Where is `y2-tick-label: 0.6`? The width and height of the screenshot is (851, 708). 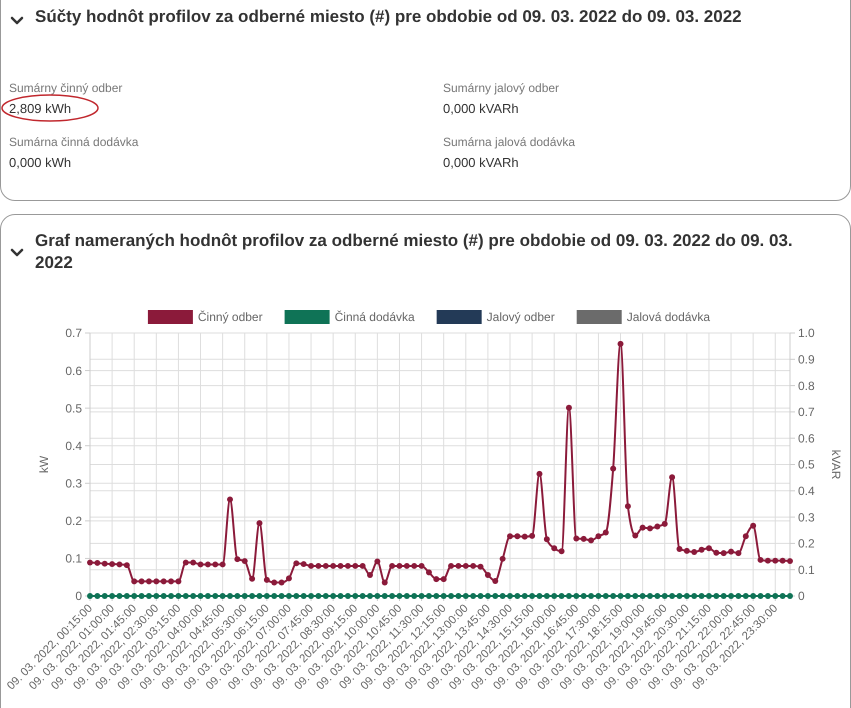 y2-tick-label: 0.6 is located at coordinates (807, 438).